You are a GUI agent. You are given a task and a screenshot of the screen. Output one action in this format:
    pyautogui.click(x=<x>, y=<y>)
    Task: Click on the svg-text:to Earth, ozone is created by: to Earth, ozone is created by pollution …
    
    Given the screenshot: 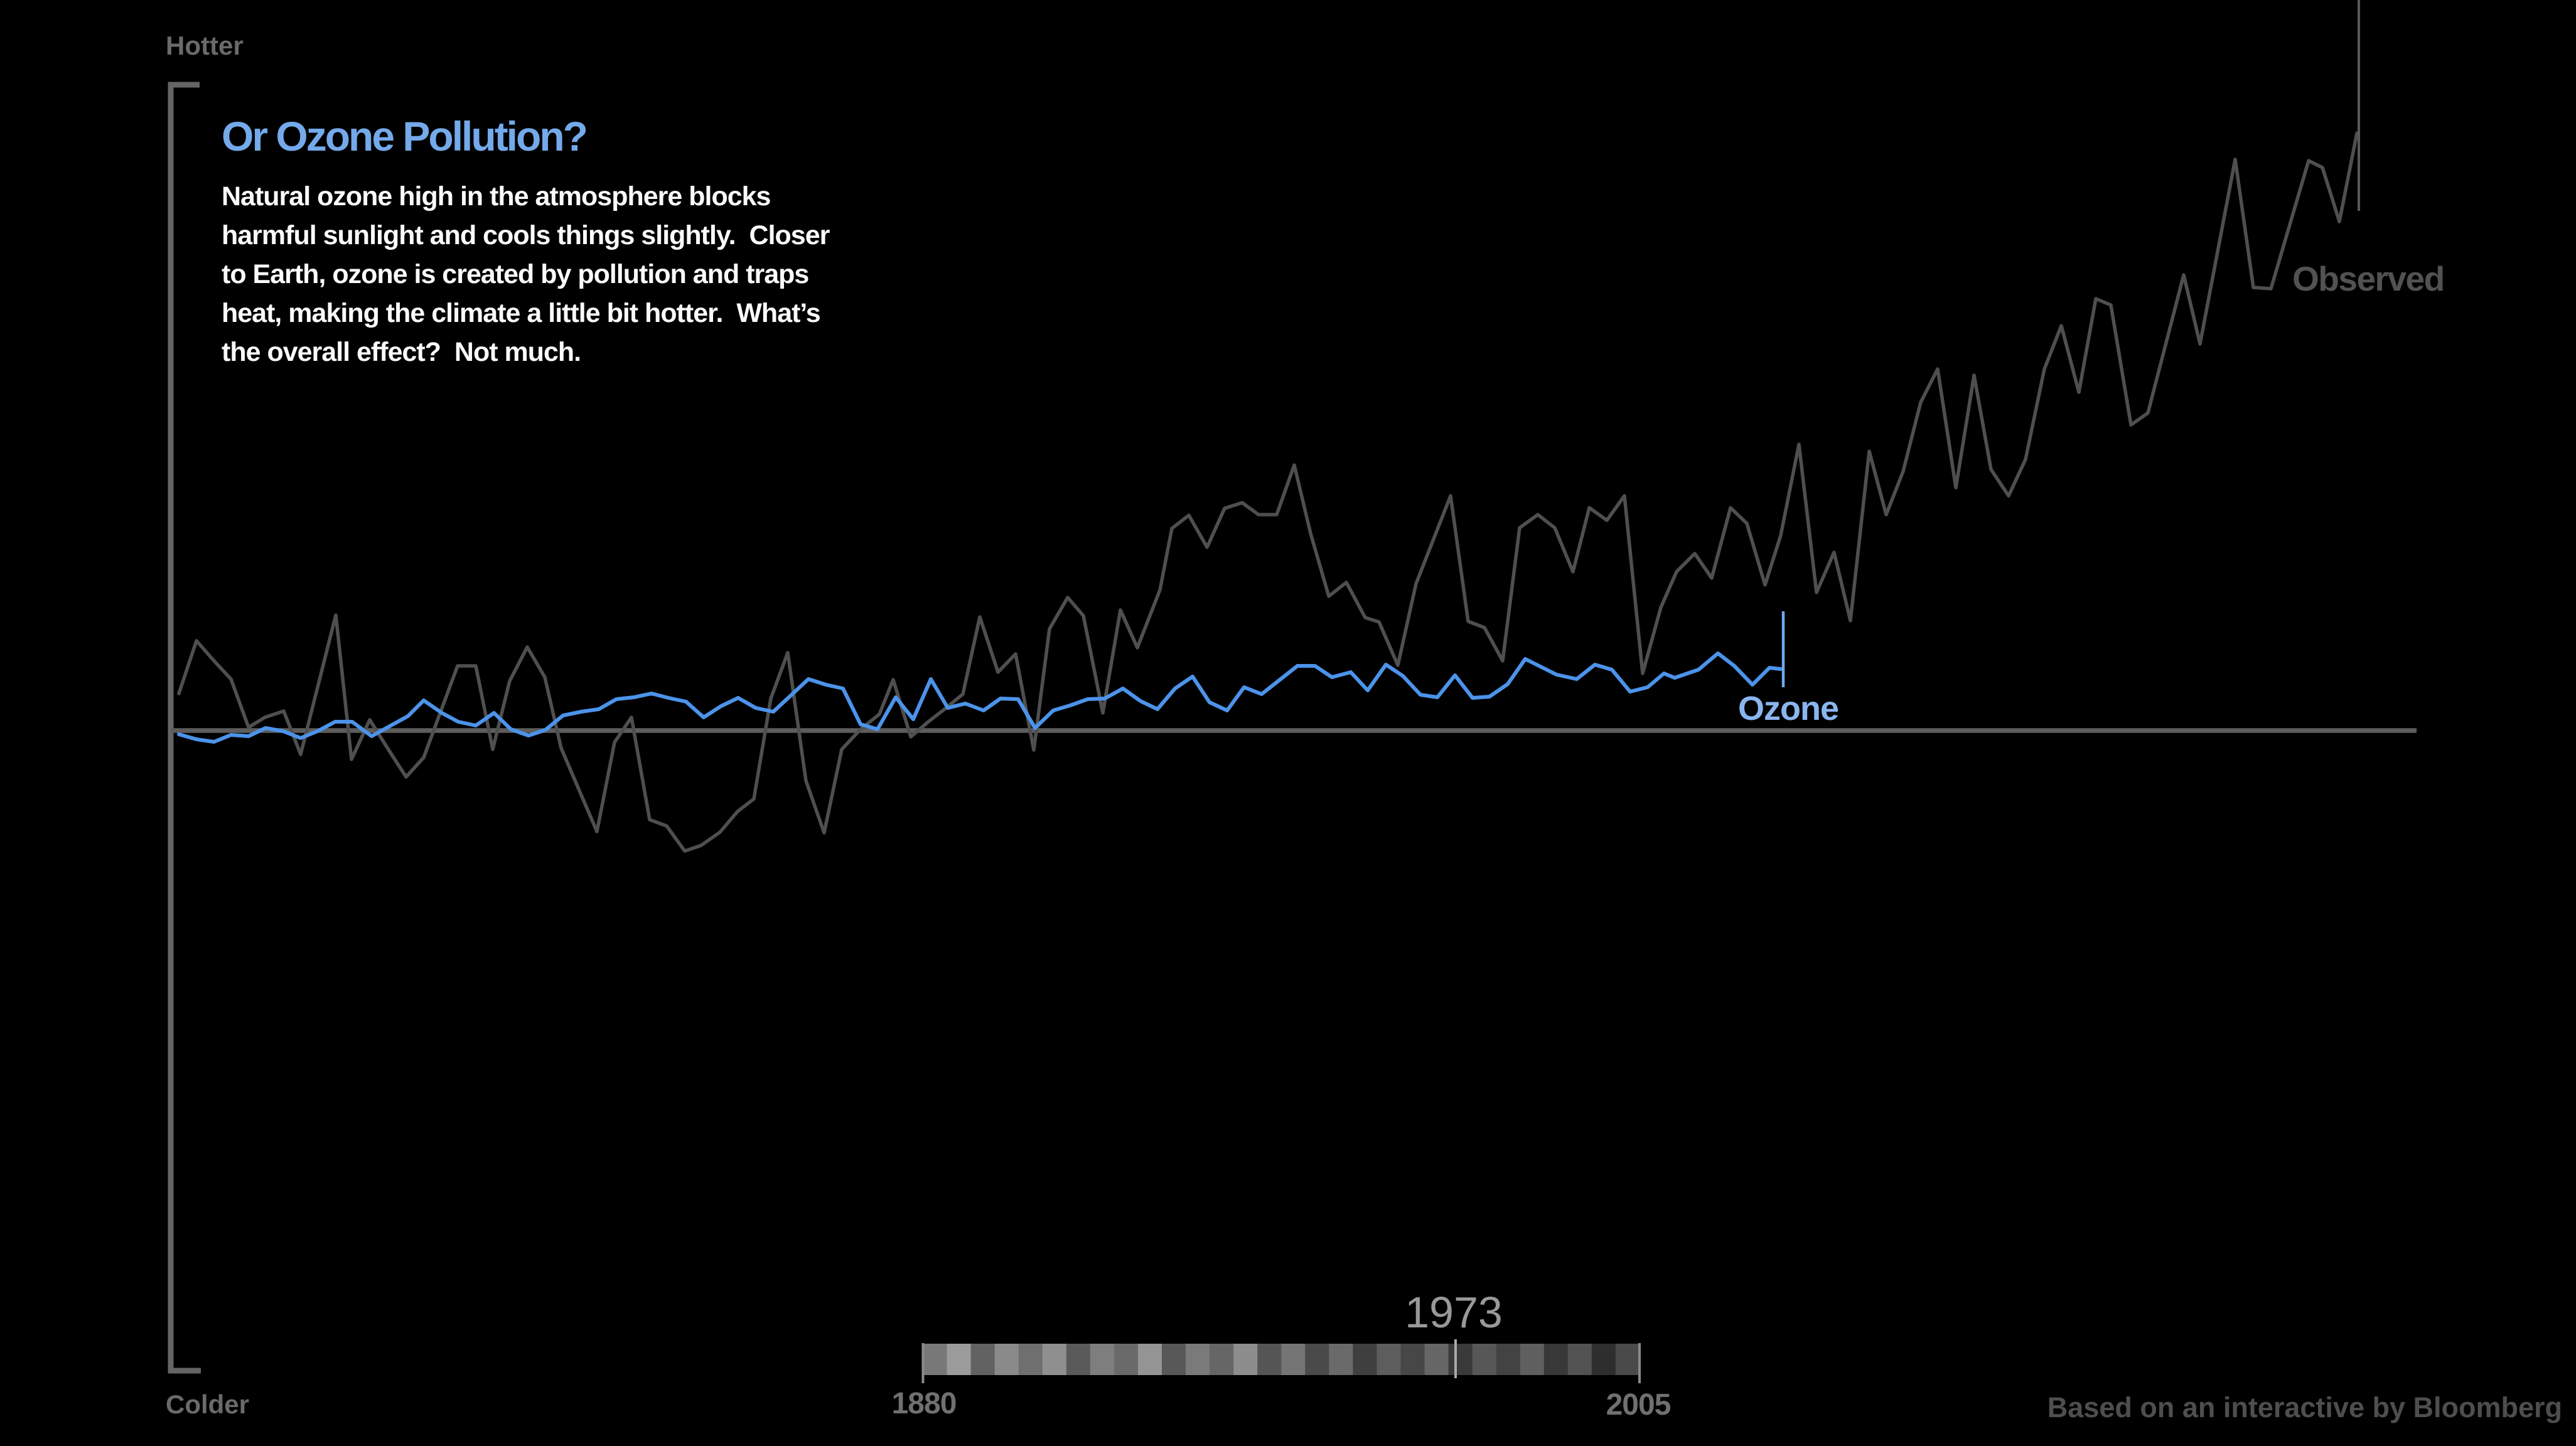 What is the action you would take?
    pyautogui.click(x=515, y=274)
    